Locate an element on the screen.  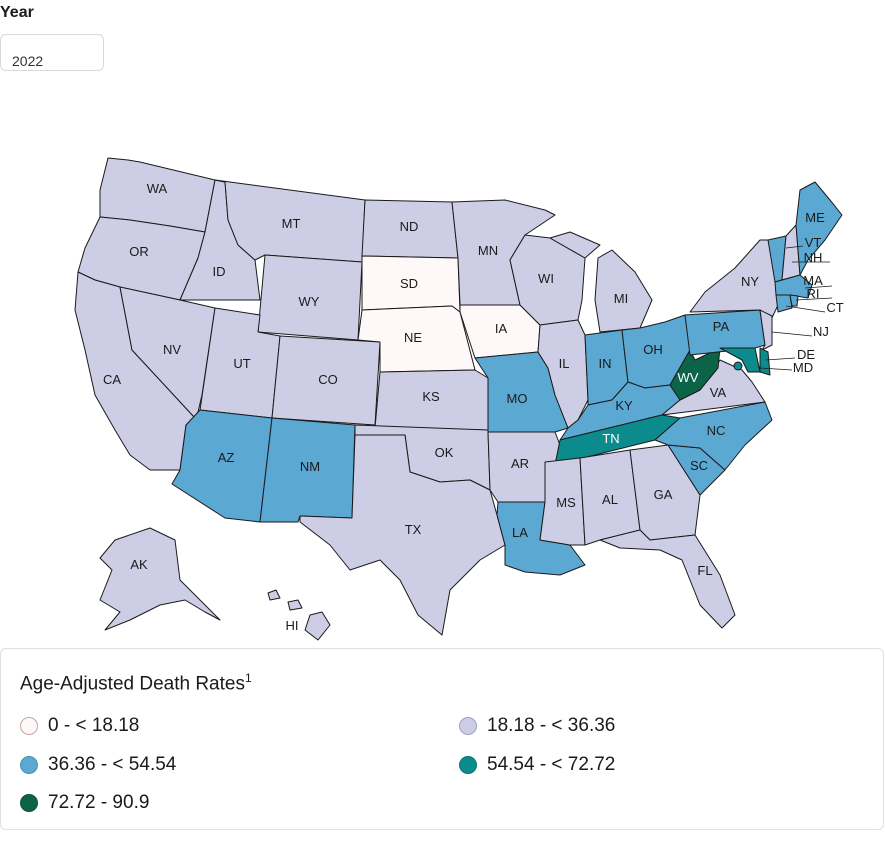
state-nj is located at coordinates (766, 330).